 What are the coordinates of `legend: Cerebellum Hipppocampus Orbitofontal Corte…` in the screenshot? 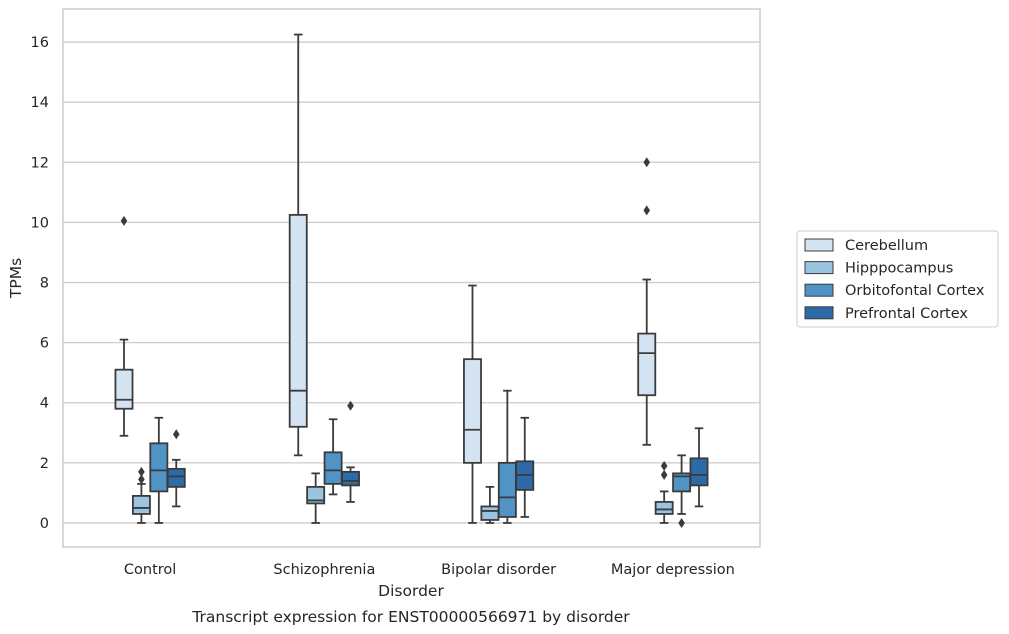 It's located at (897, 279).